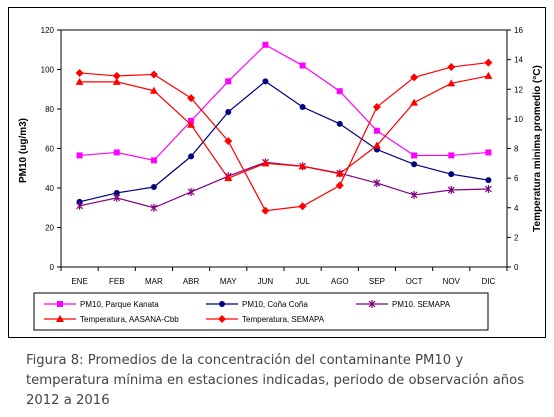  Describe the element at coordinates (516, 149) in the screenshot. I see `y-right-tick-label: 8` at that location.